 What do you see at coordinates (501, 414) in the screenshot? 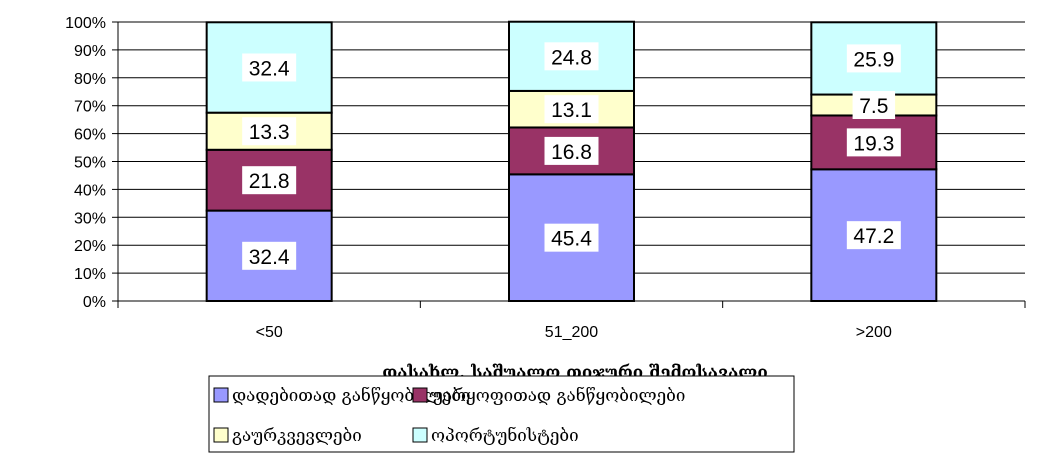
I see `legend-box` at bounding box center [501, 414].